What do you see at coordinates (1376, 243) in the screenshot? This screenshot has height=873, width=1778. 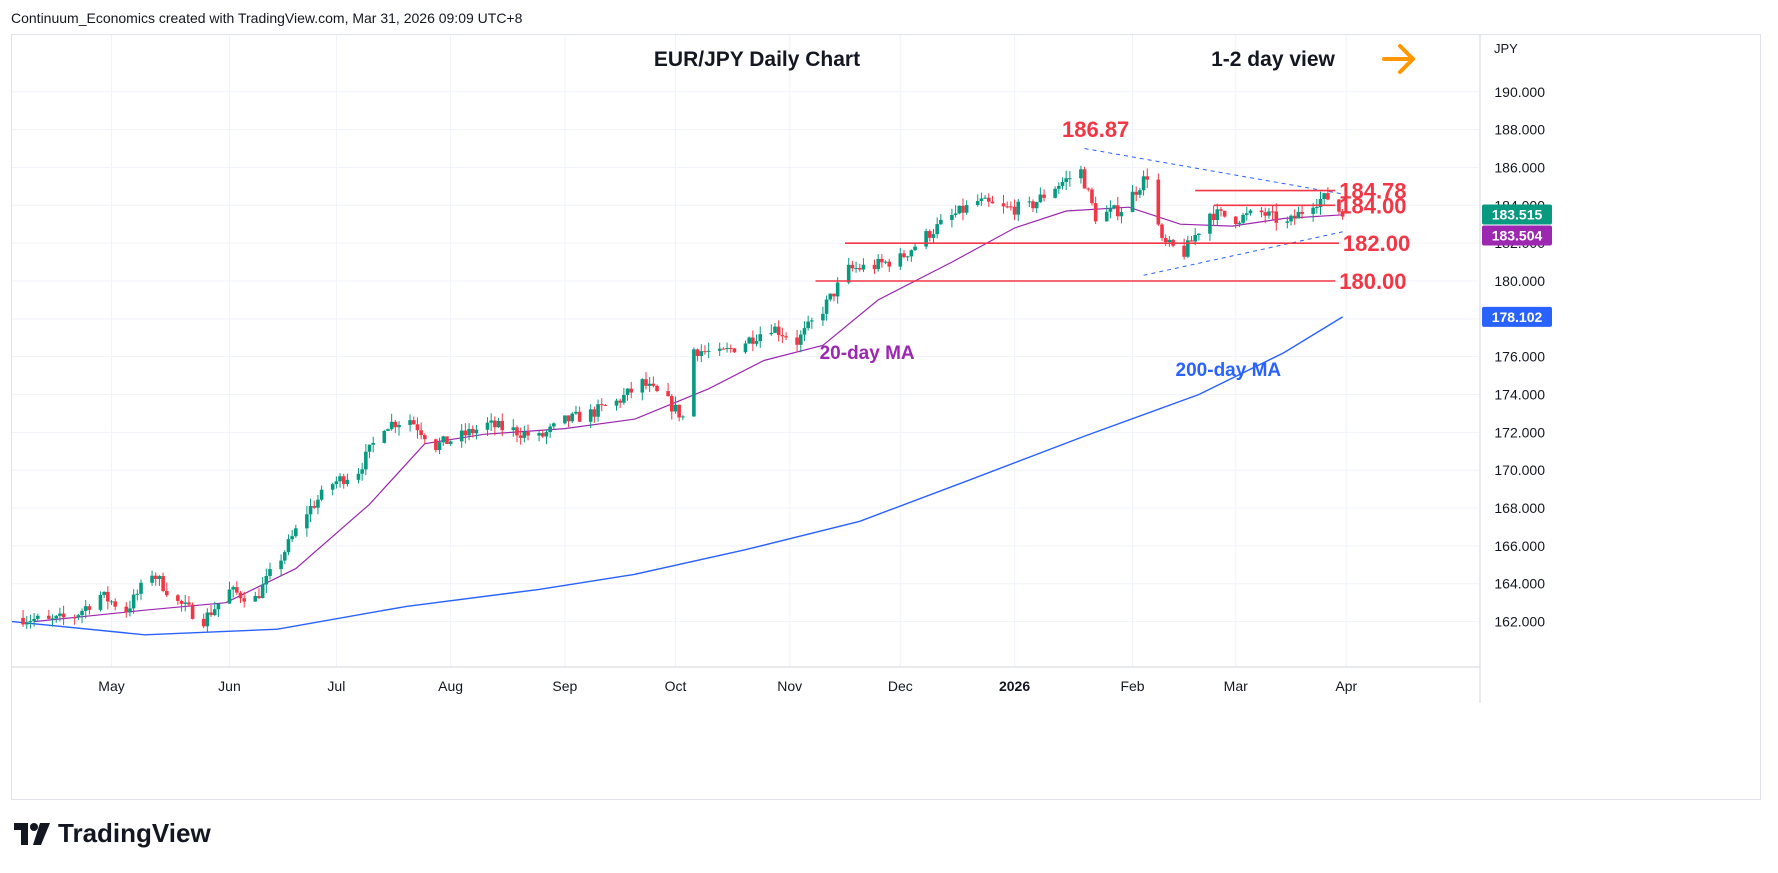 I see `level-label: 182.00` at bounding box center [1376, 243].